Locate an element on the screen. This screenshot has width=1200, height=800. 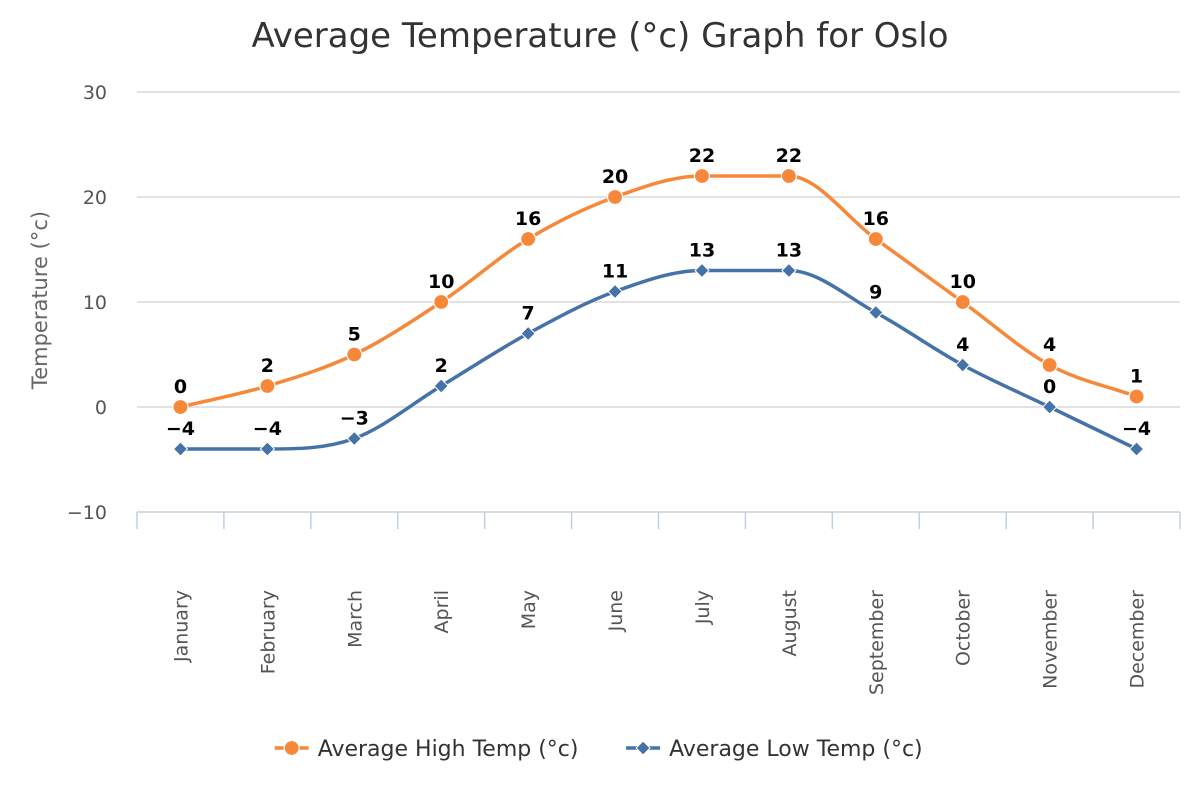
x-tick-label: May is located at coordinates (529, 609).